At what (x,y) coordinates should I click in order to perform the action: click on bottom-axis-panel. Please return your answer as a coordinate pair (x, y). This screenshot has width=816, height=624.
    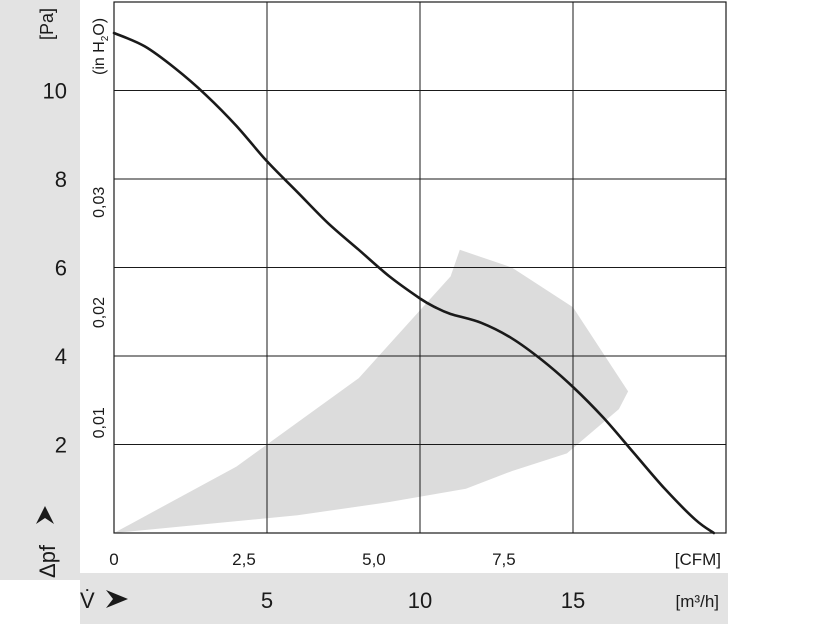
    Looking at the image, I should click on (404, 598).